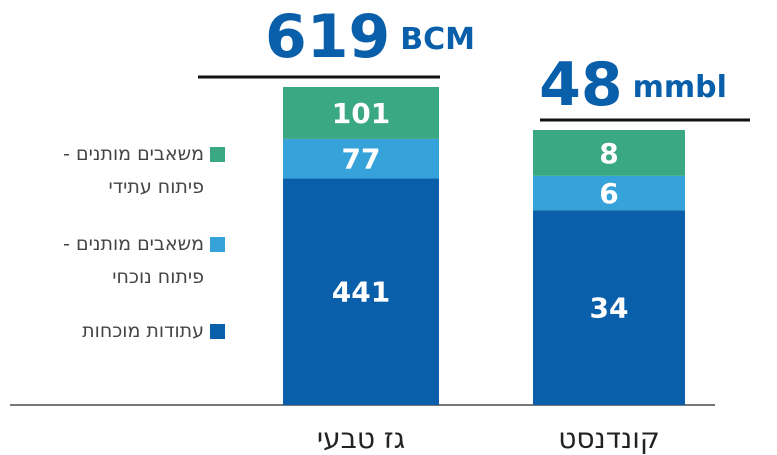 Image resolution: width=777 pixels, height=455 pixels. Describe the element at coordinates (581, 85) in the screenshot. I see `total-value: 48` at that location.